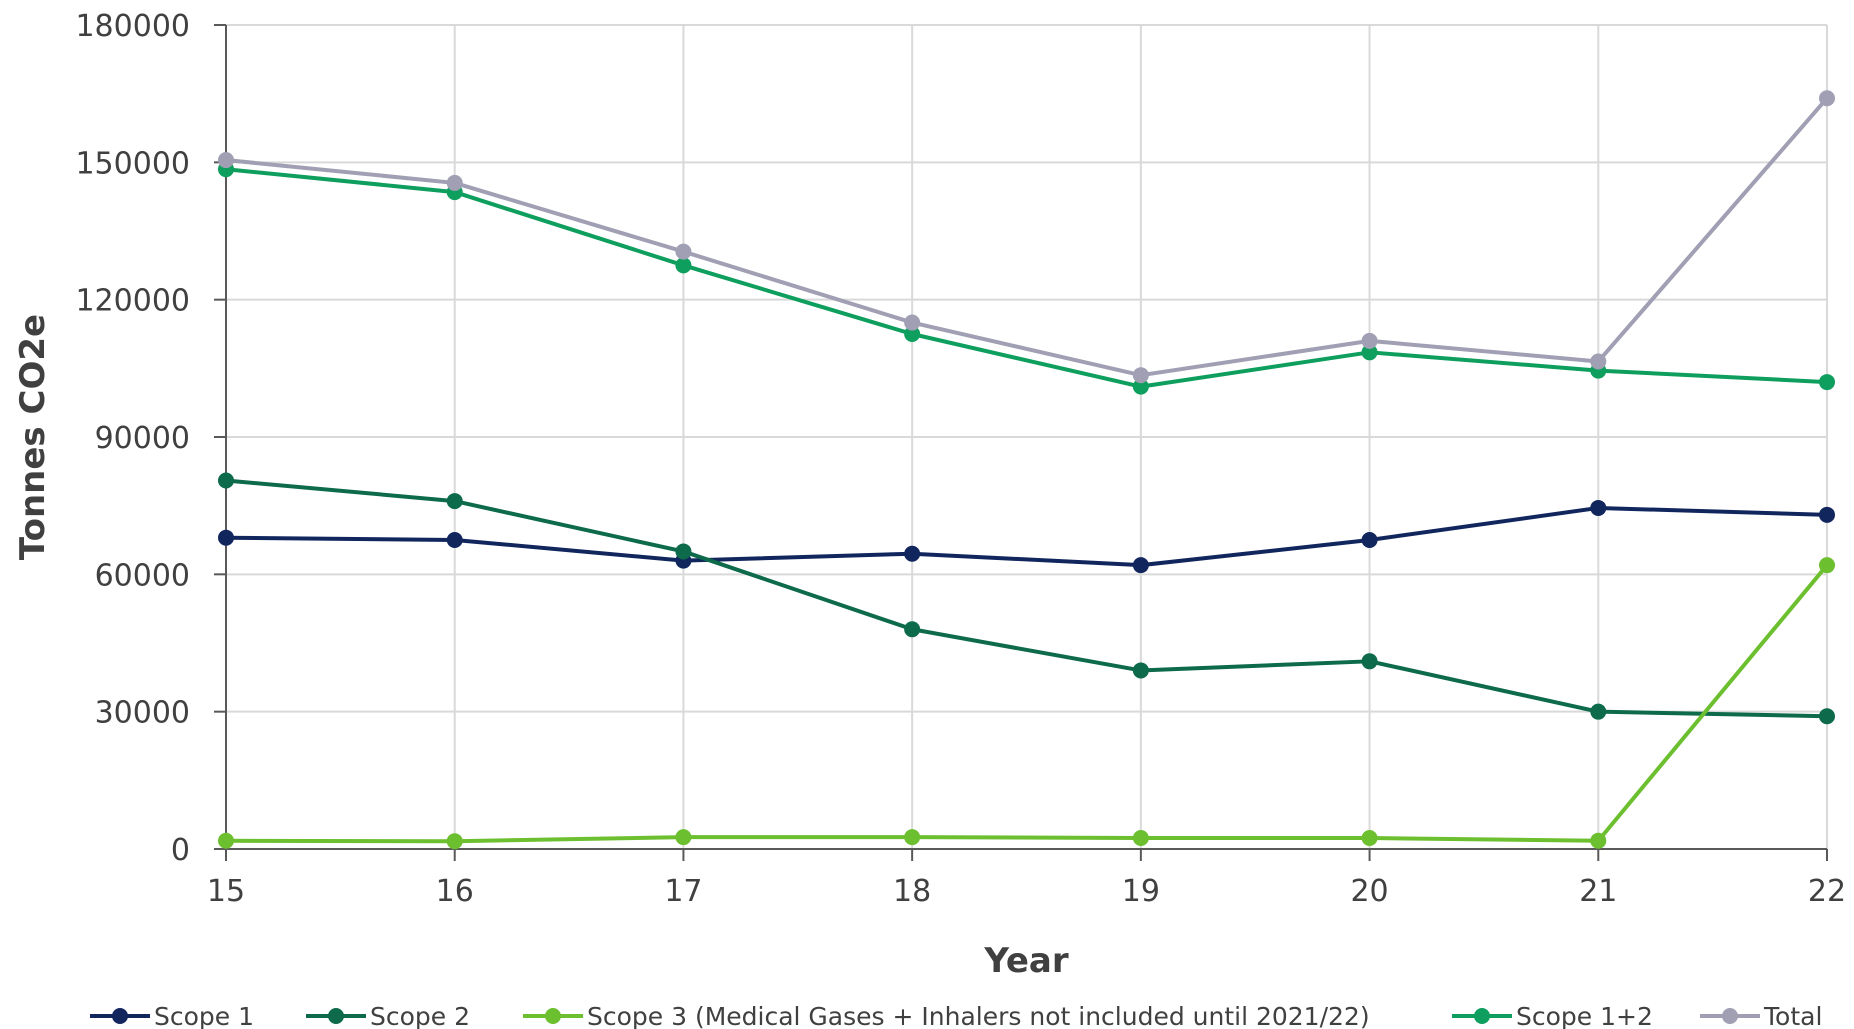 The image size is (1854, 1029). What do you see at coordinates (204, 1015) in the screenshot?
I see `legend-label: Scope 1` at bounding box center [204, 1015].